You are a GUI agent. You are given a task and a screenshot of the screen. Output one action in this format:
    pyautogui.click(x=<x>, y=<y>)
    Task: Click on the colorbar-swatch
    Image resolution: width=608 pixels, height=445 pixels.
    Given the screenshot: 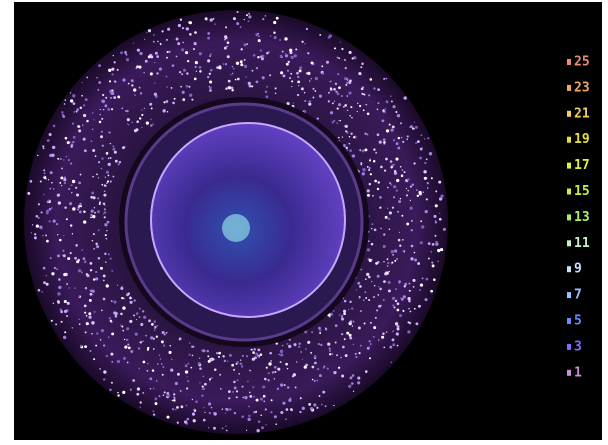 What is the action you would take?
    pyautogui.click(x=569, y=243)
    